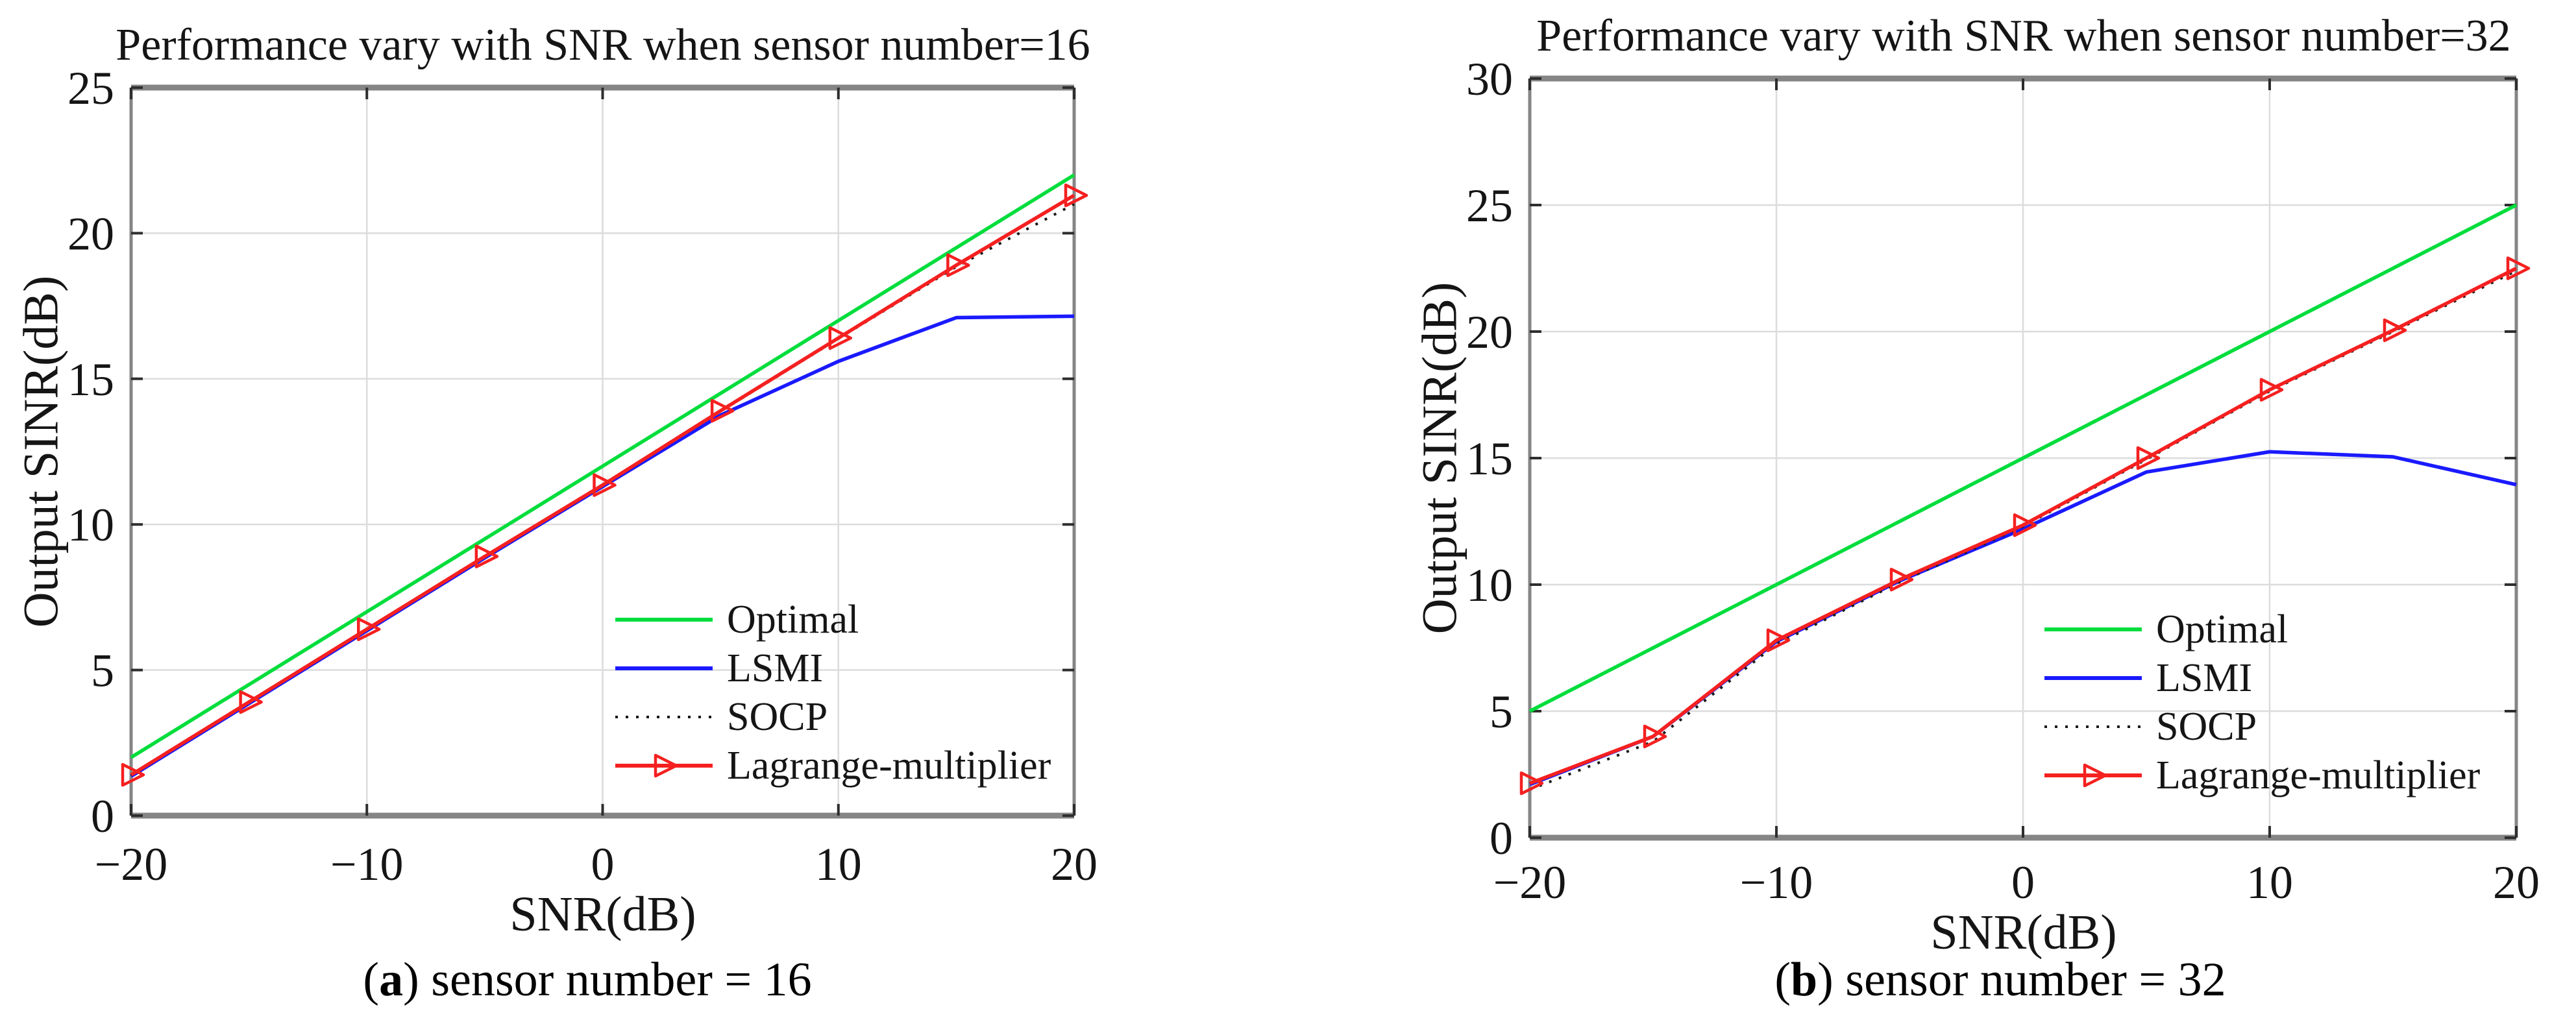 The height and width of the screenshot is (1033, 2576). I want to click on caption-a: (a) sensor number = 16, so click(587, 980).